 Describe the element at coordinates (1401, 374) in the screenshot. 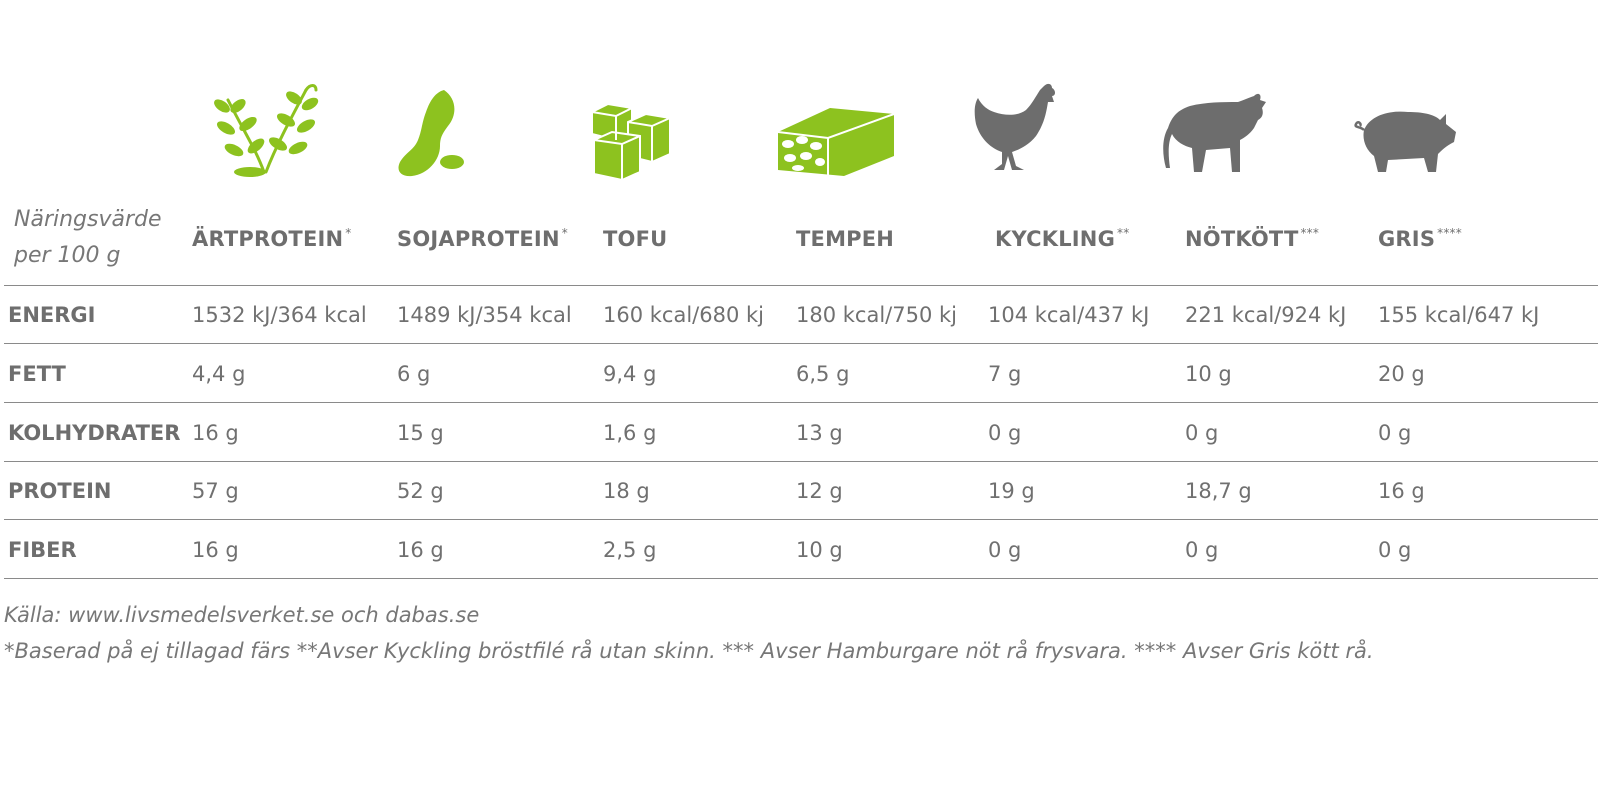

I see `table-cell: 20 g` at that location.